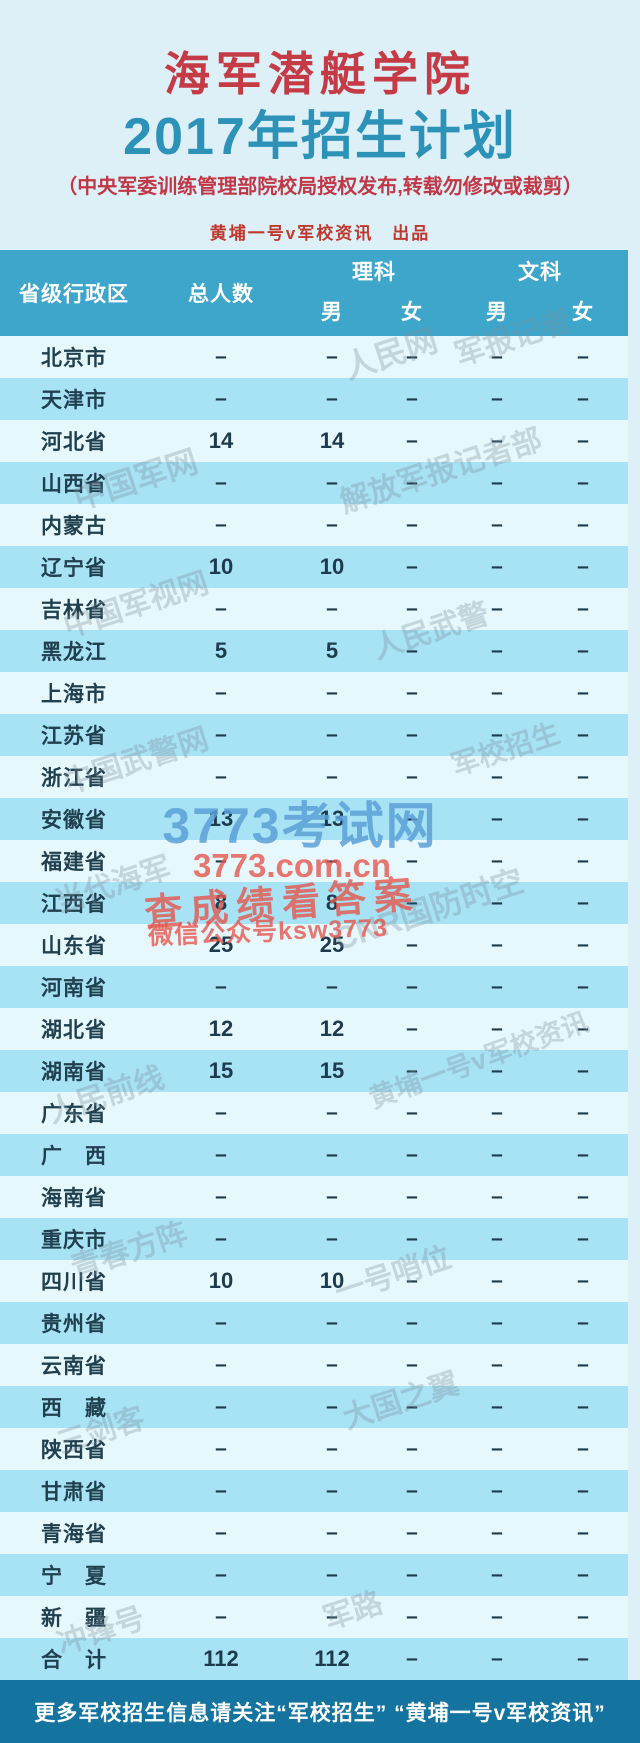 The height and width of the screenshot is (1743, 640). What do you see at coordinates (74, 610) in the screenshot?
I see `region-cell: 吉林省` at bounding box center [74, 610].